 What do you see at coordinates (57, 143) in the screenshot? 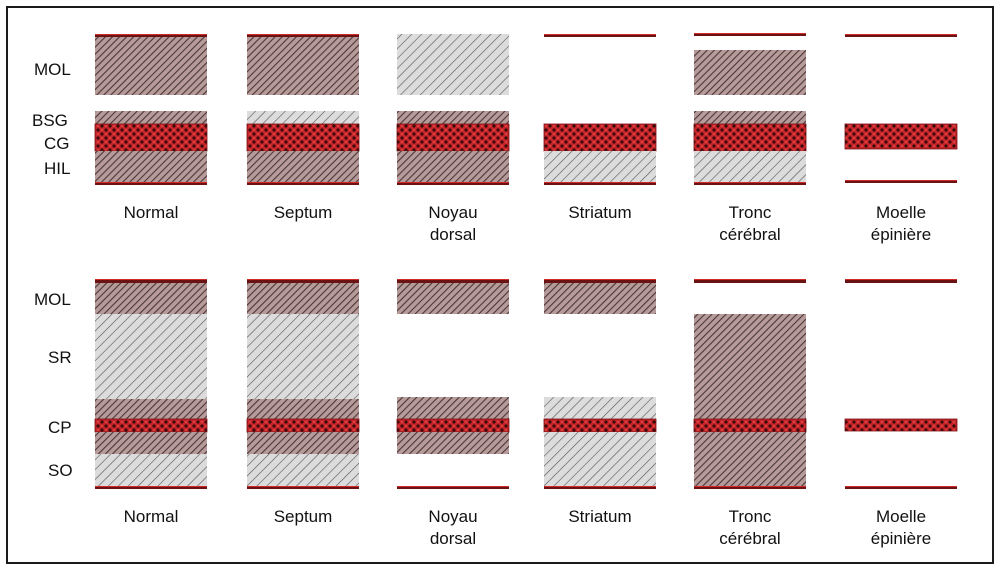
I see `layer-label-cg: CG` at bounding box center [57, 143].